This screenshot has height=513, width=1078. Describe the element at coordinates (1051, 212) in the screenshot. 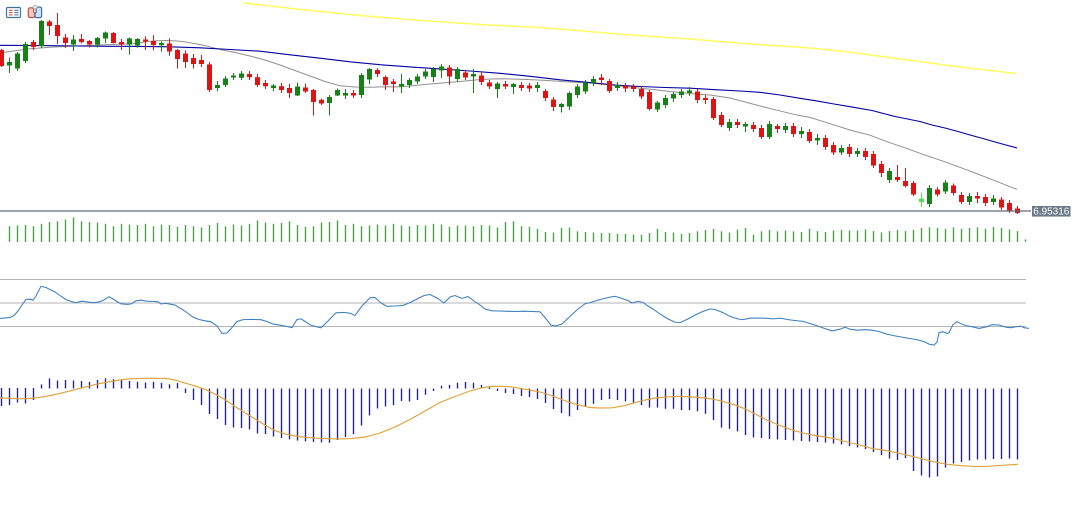

I see `svg-text: 6.95316` at that location.